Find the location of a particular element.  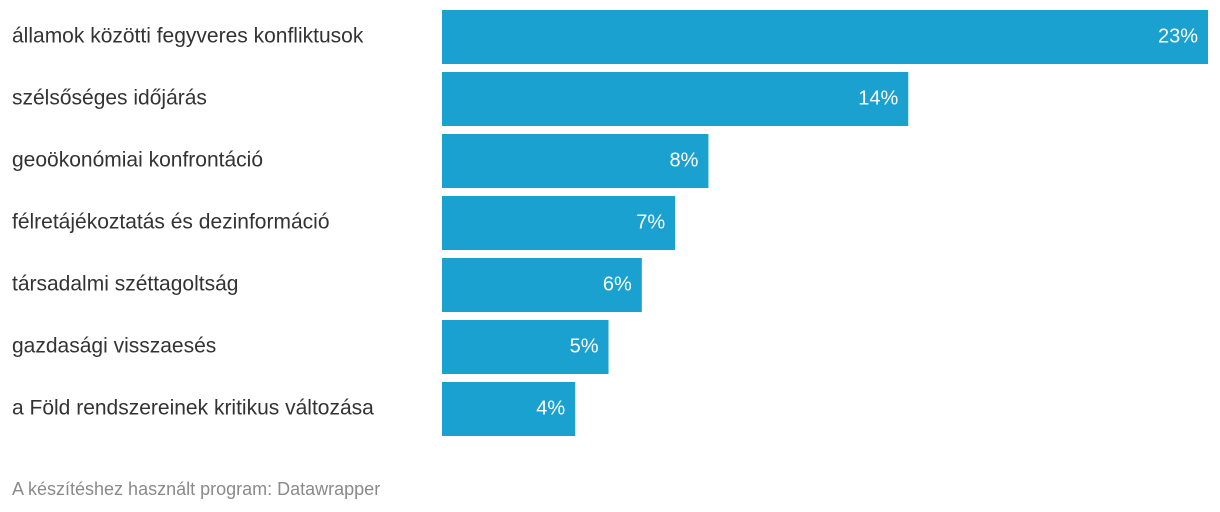

value-label: 5% is located at coordinates (584, 346).